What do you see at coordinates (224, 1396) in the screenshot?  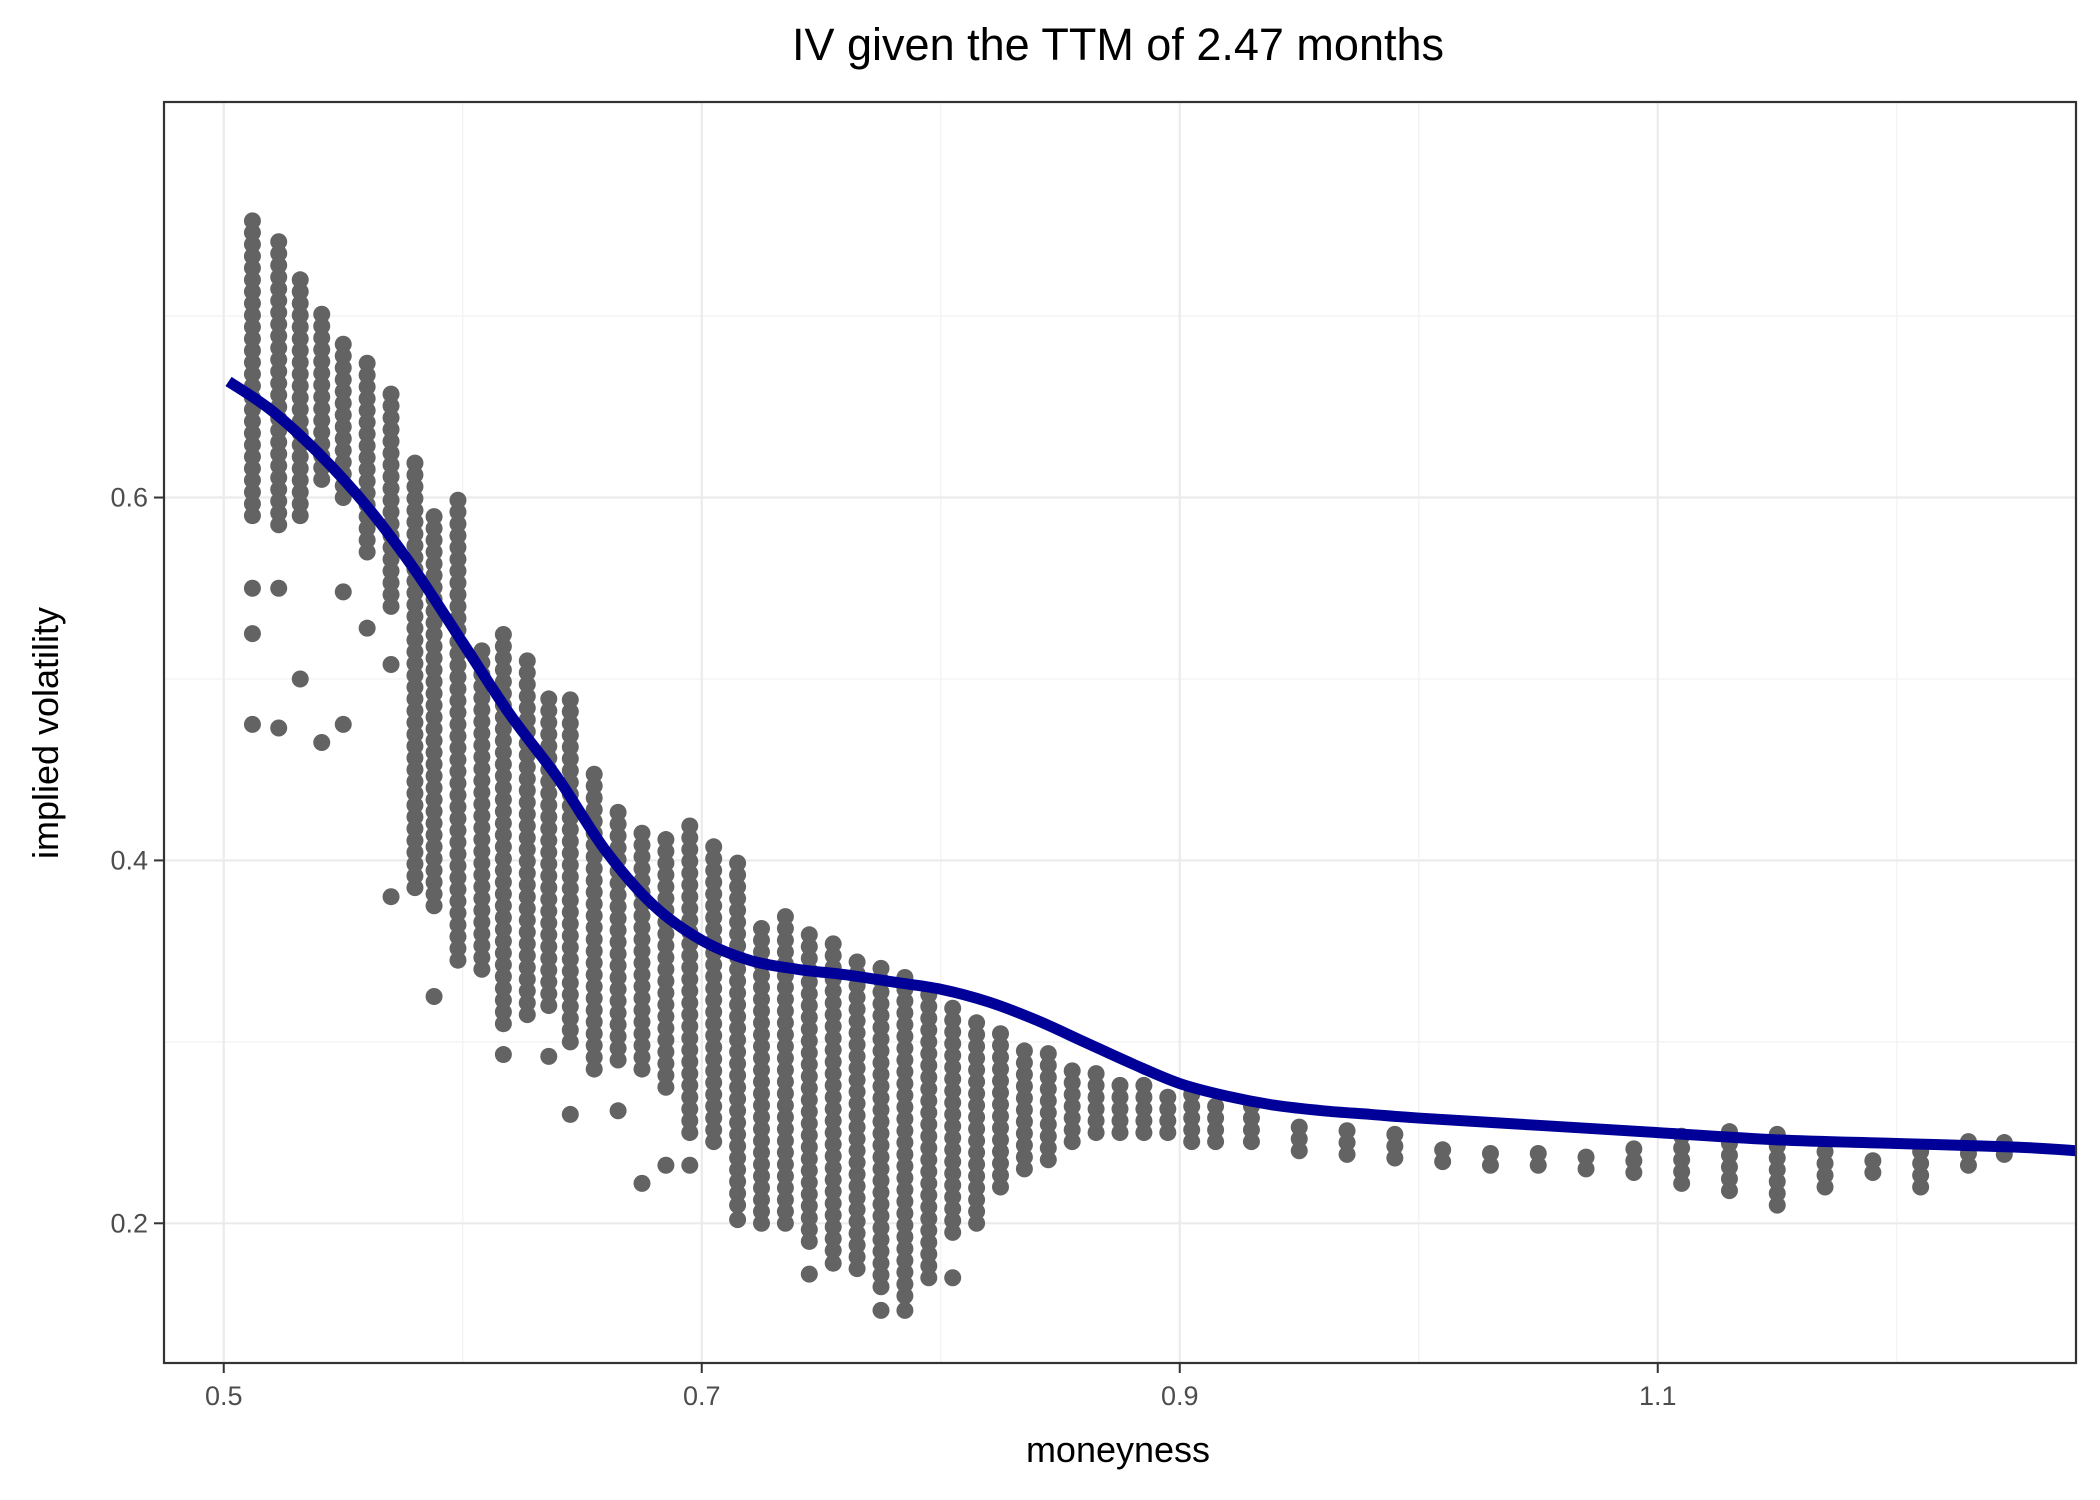 I see `x-tick-label: 0.5` at bounding box center [224, 1396].